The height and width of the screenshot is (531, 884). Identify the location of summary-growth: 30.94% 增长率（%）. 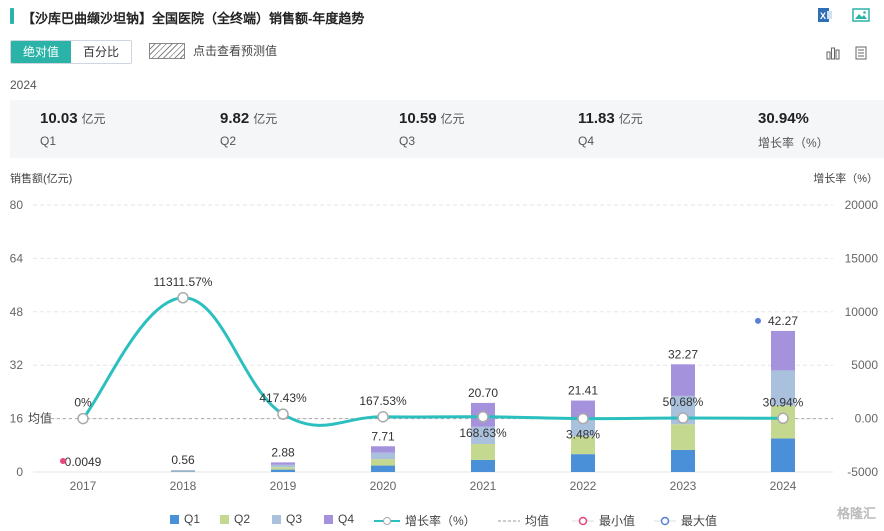
(793, 130).